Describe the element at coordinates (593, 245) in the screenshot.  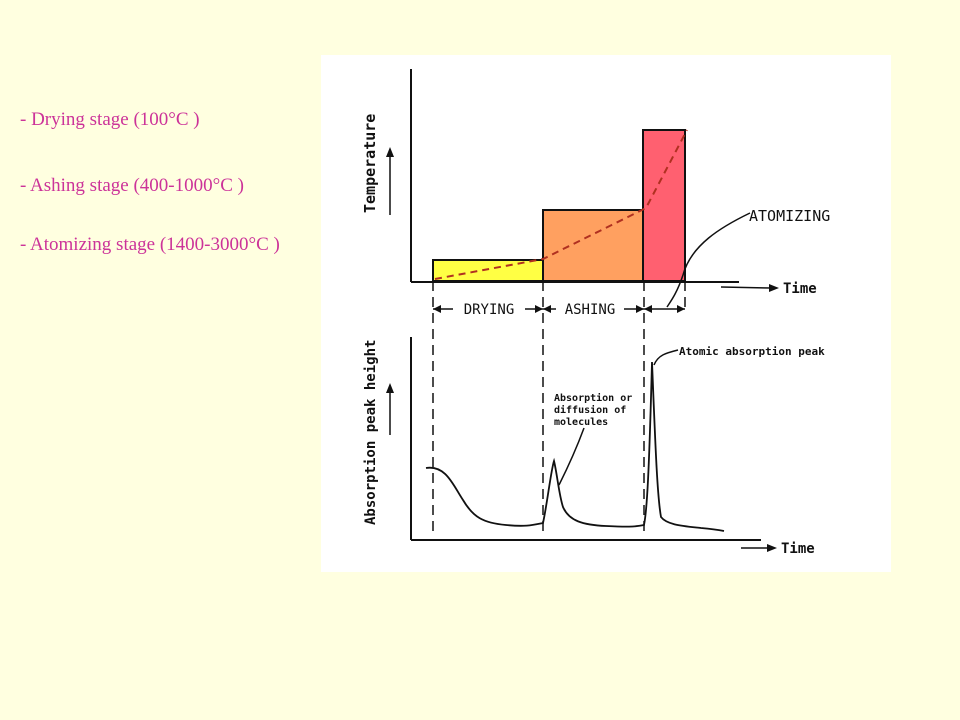
I see `ashing-step-block` at that location.